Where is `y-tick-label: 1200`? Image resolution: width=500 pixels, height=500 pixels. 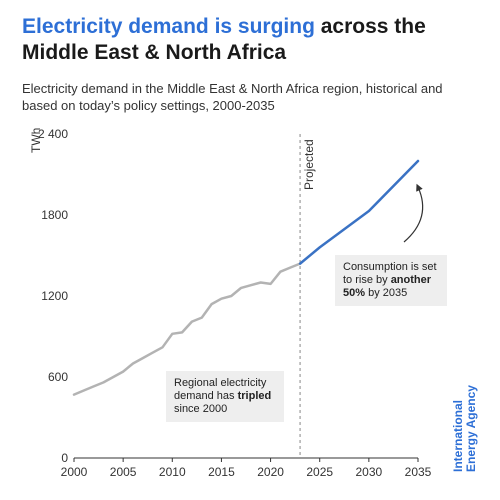 y-tick-label: 1200 is located at coordinates (54, 296).